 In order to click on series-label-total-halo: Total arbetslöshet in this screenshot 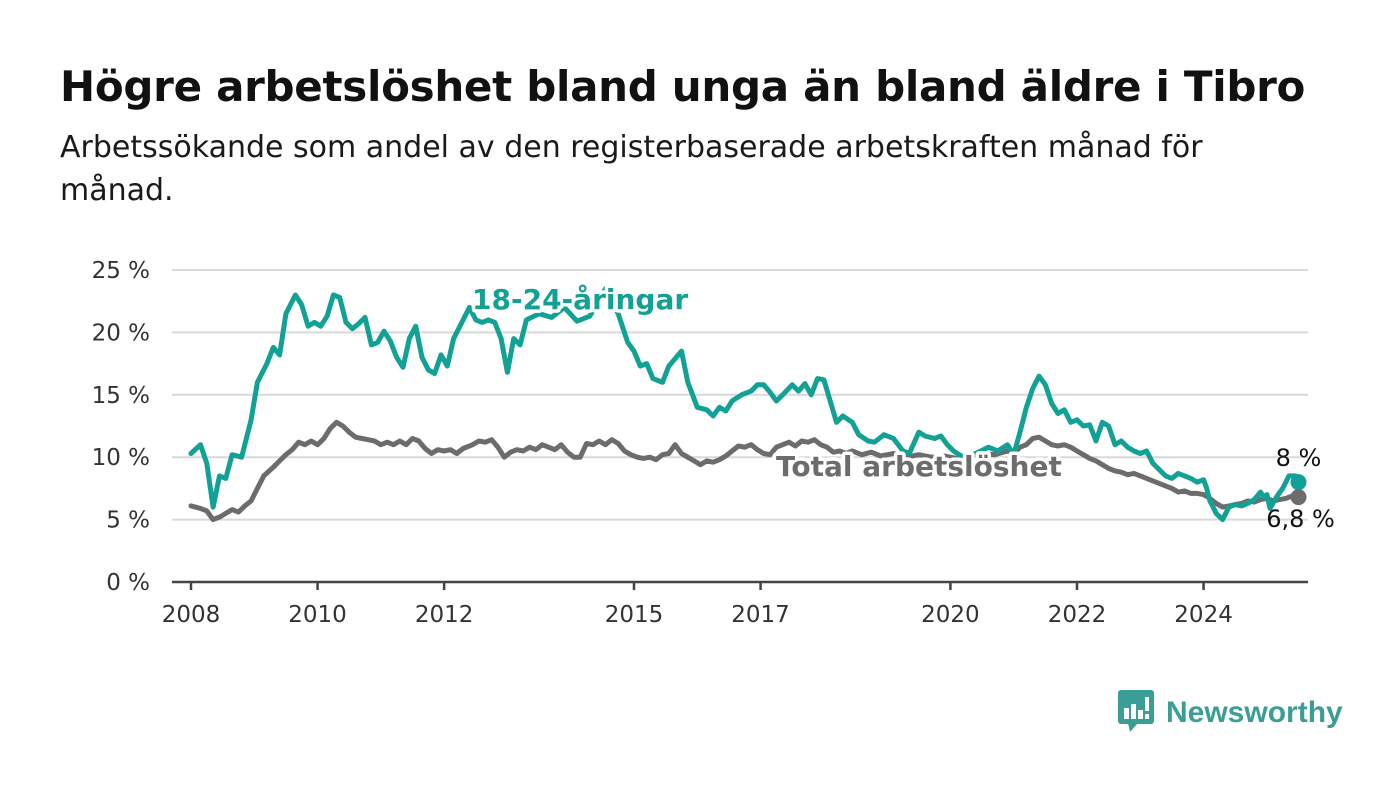, I will do `click(919, 466)`.